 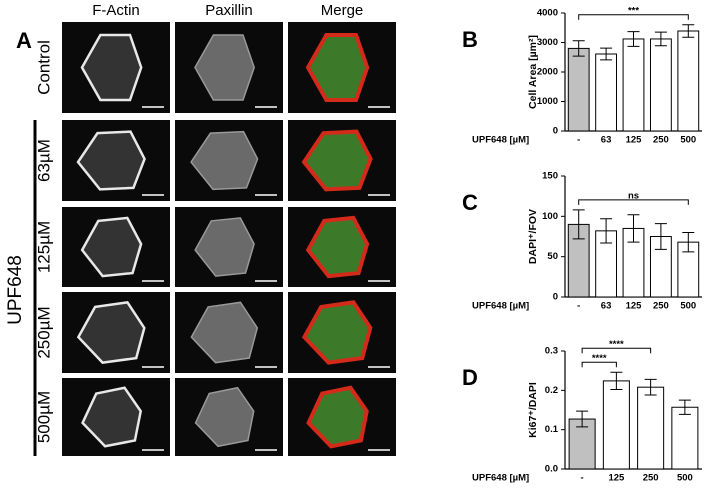 What do you see at coordinates (550, 216) in the screenshot?
I see `y-tick-label: 100` at bounding box center [550, 216].